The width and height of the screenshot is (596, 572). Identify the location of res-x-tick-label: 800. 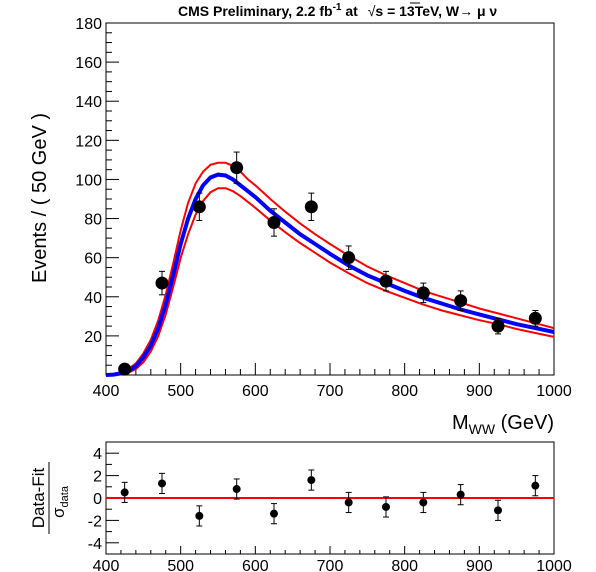
(404, 565).